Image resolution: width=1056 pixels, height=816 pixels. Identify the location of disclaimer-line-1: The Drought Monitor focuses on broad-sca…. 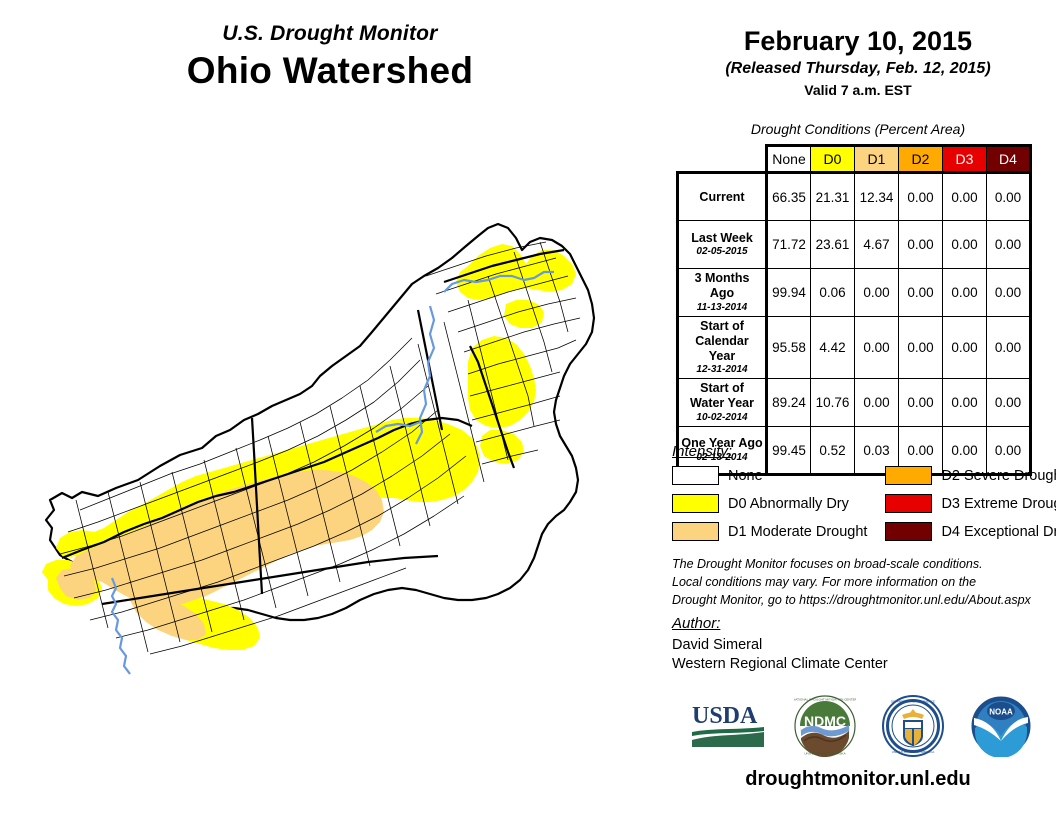
(827, 564).